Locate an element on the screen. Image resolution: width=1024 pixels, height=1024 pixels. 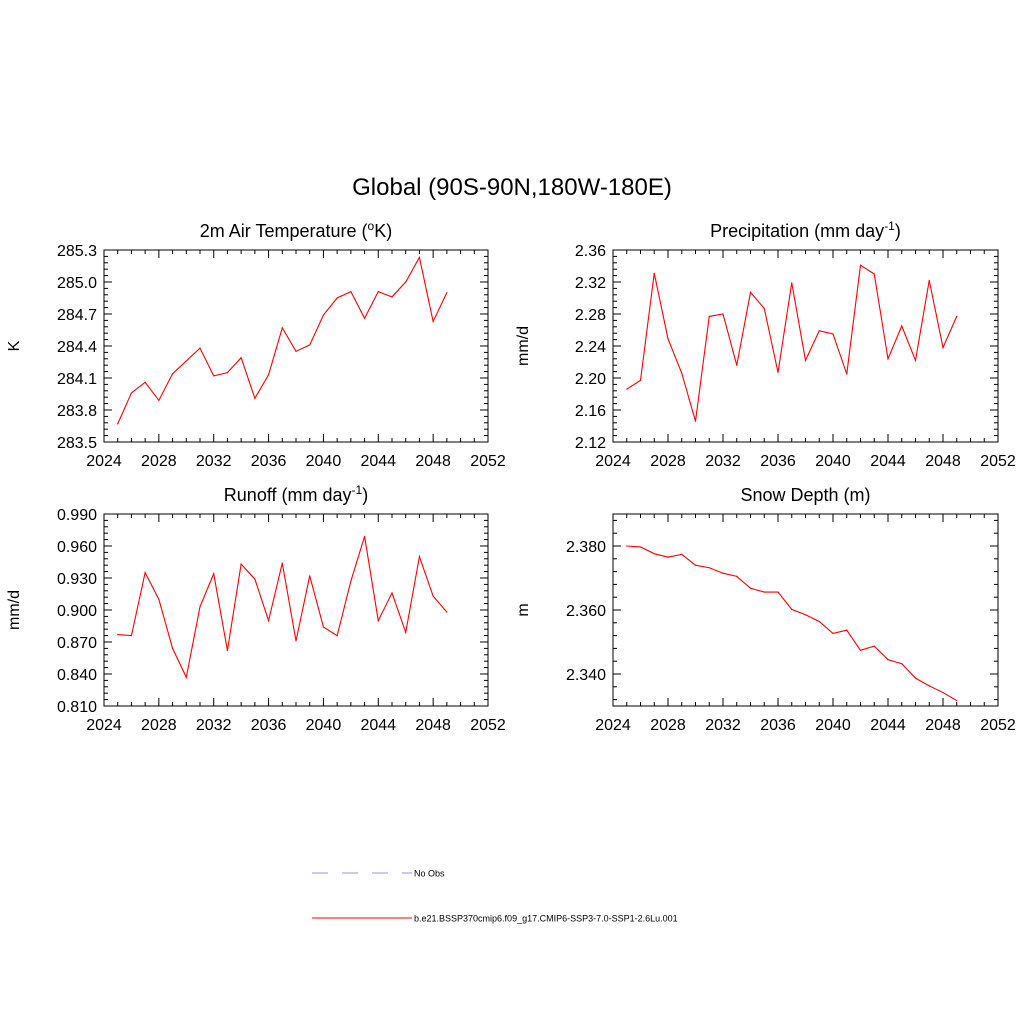
y-tick-label: 284.7 is located at coordinates (77, 315).